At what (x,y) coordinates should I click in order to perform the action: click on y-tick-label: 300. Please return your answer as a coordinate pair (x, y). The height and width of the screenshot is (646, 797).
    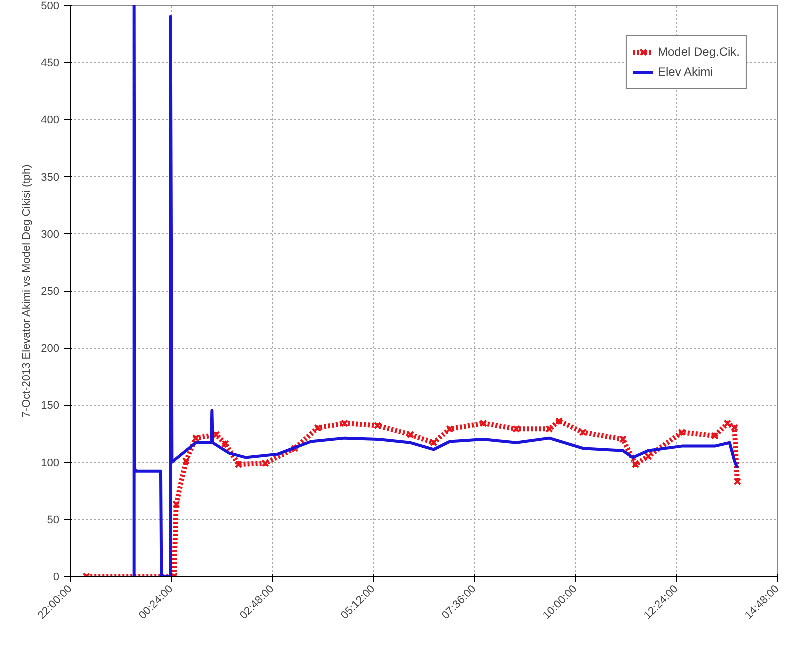
    Looking at the image, I should click on (50, 234).